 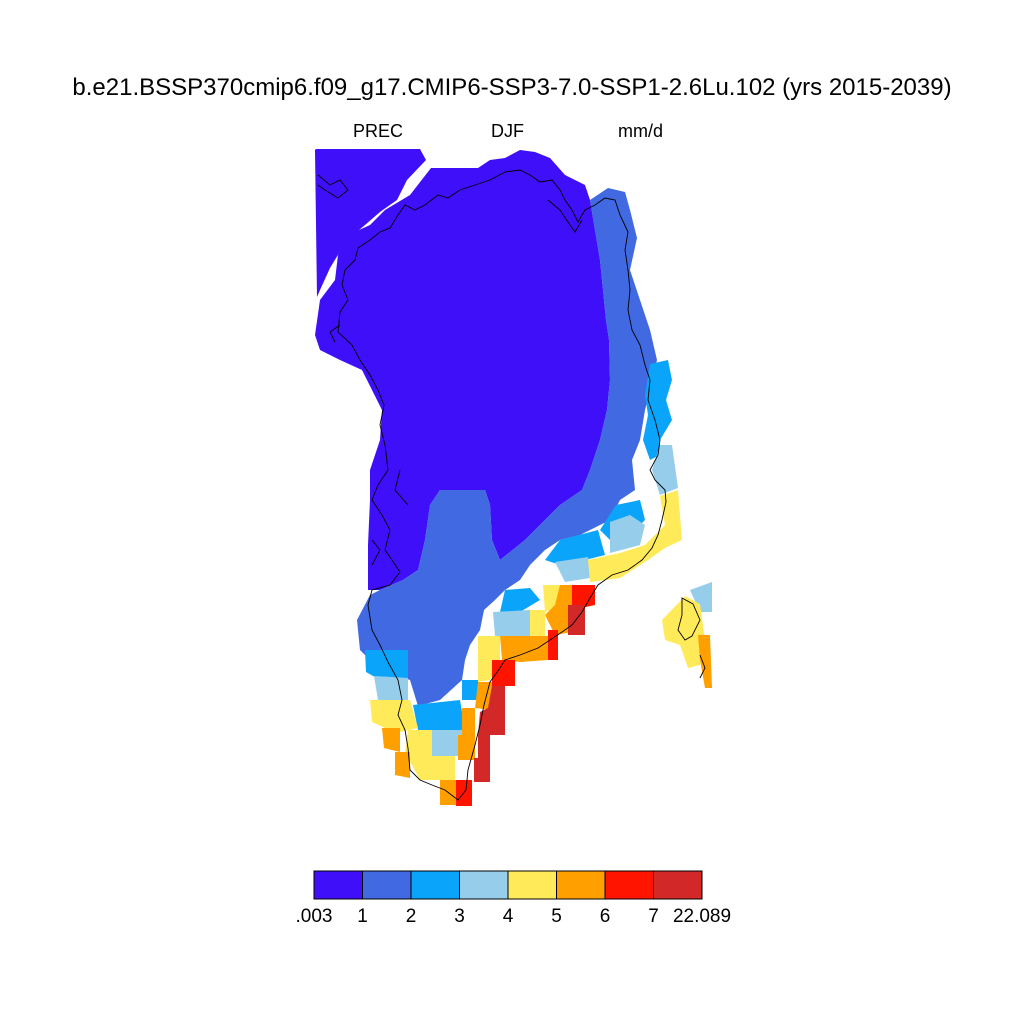 I want to click on colorbar-tick-label: 2, so click(x=411, y=916).